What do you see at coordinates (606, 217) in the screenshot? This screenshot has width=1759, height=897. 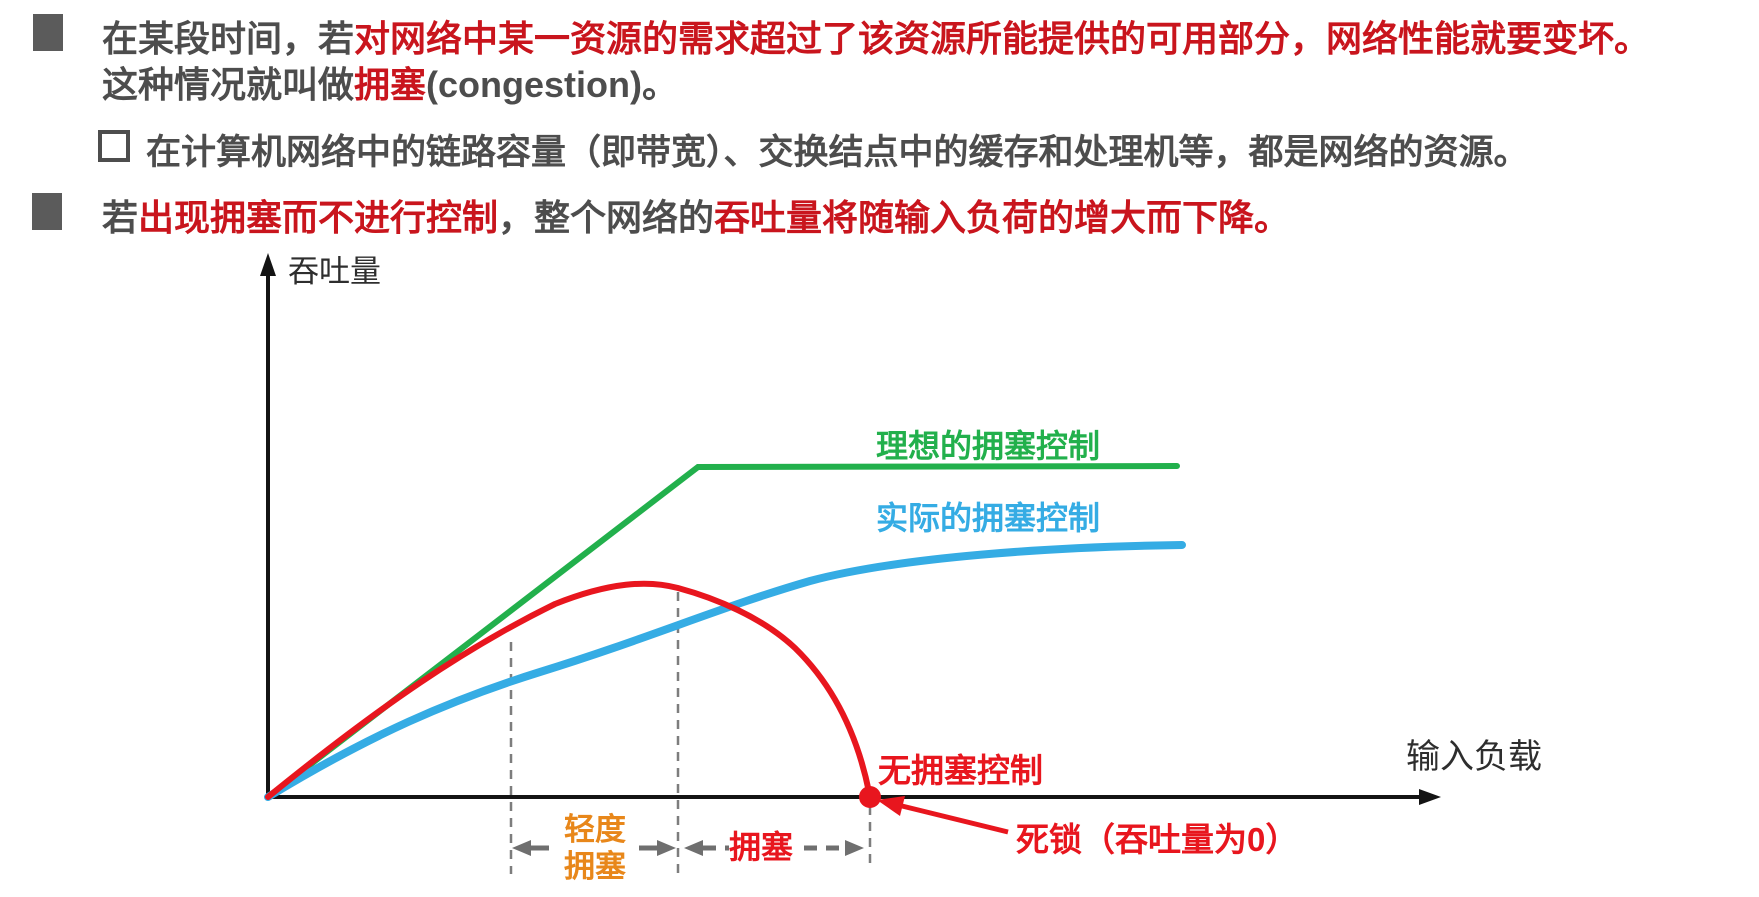 I see `text-segment: ，整个网络的` at bounding box center [606, 217].